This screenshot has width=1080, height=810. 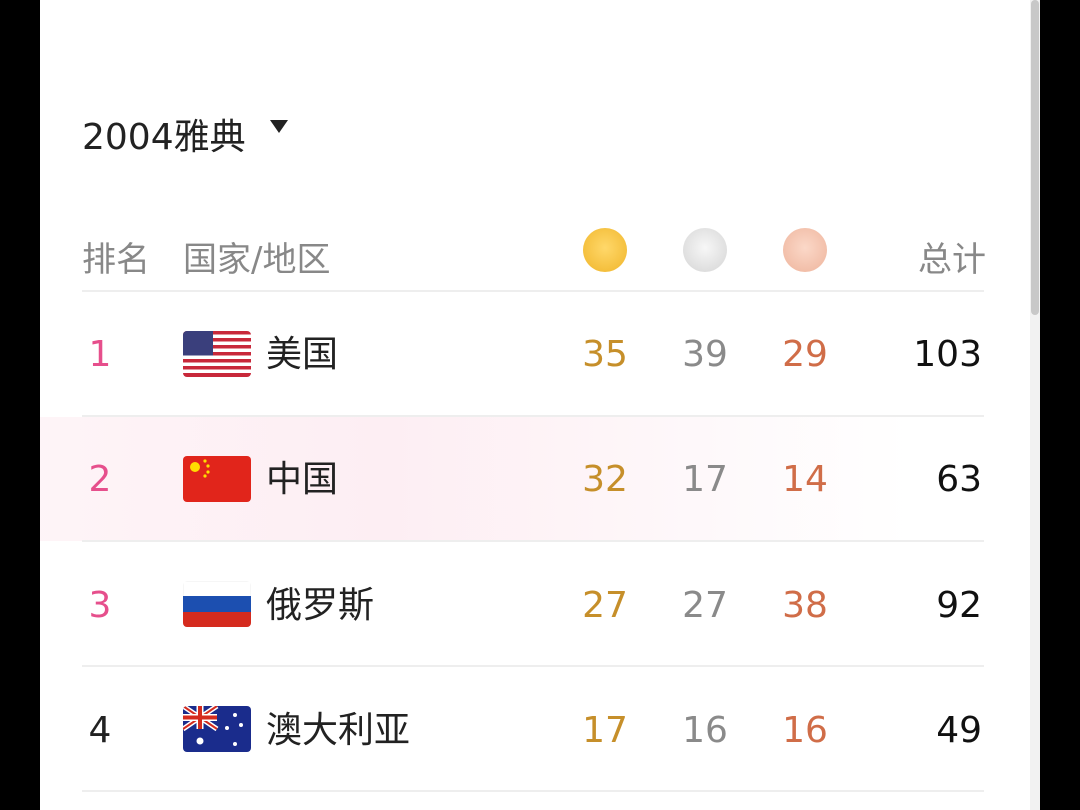 What do you see at coordinates (100, 605) in the screenshot?
I see `rank: 3` at bounding box center [100, 605].